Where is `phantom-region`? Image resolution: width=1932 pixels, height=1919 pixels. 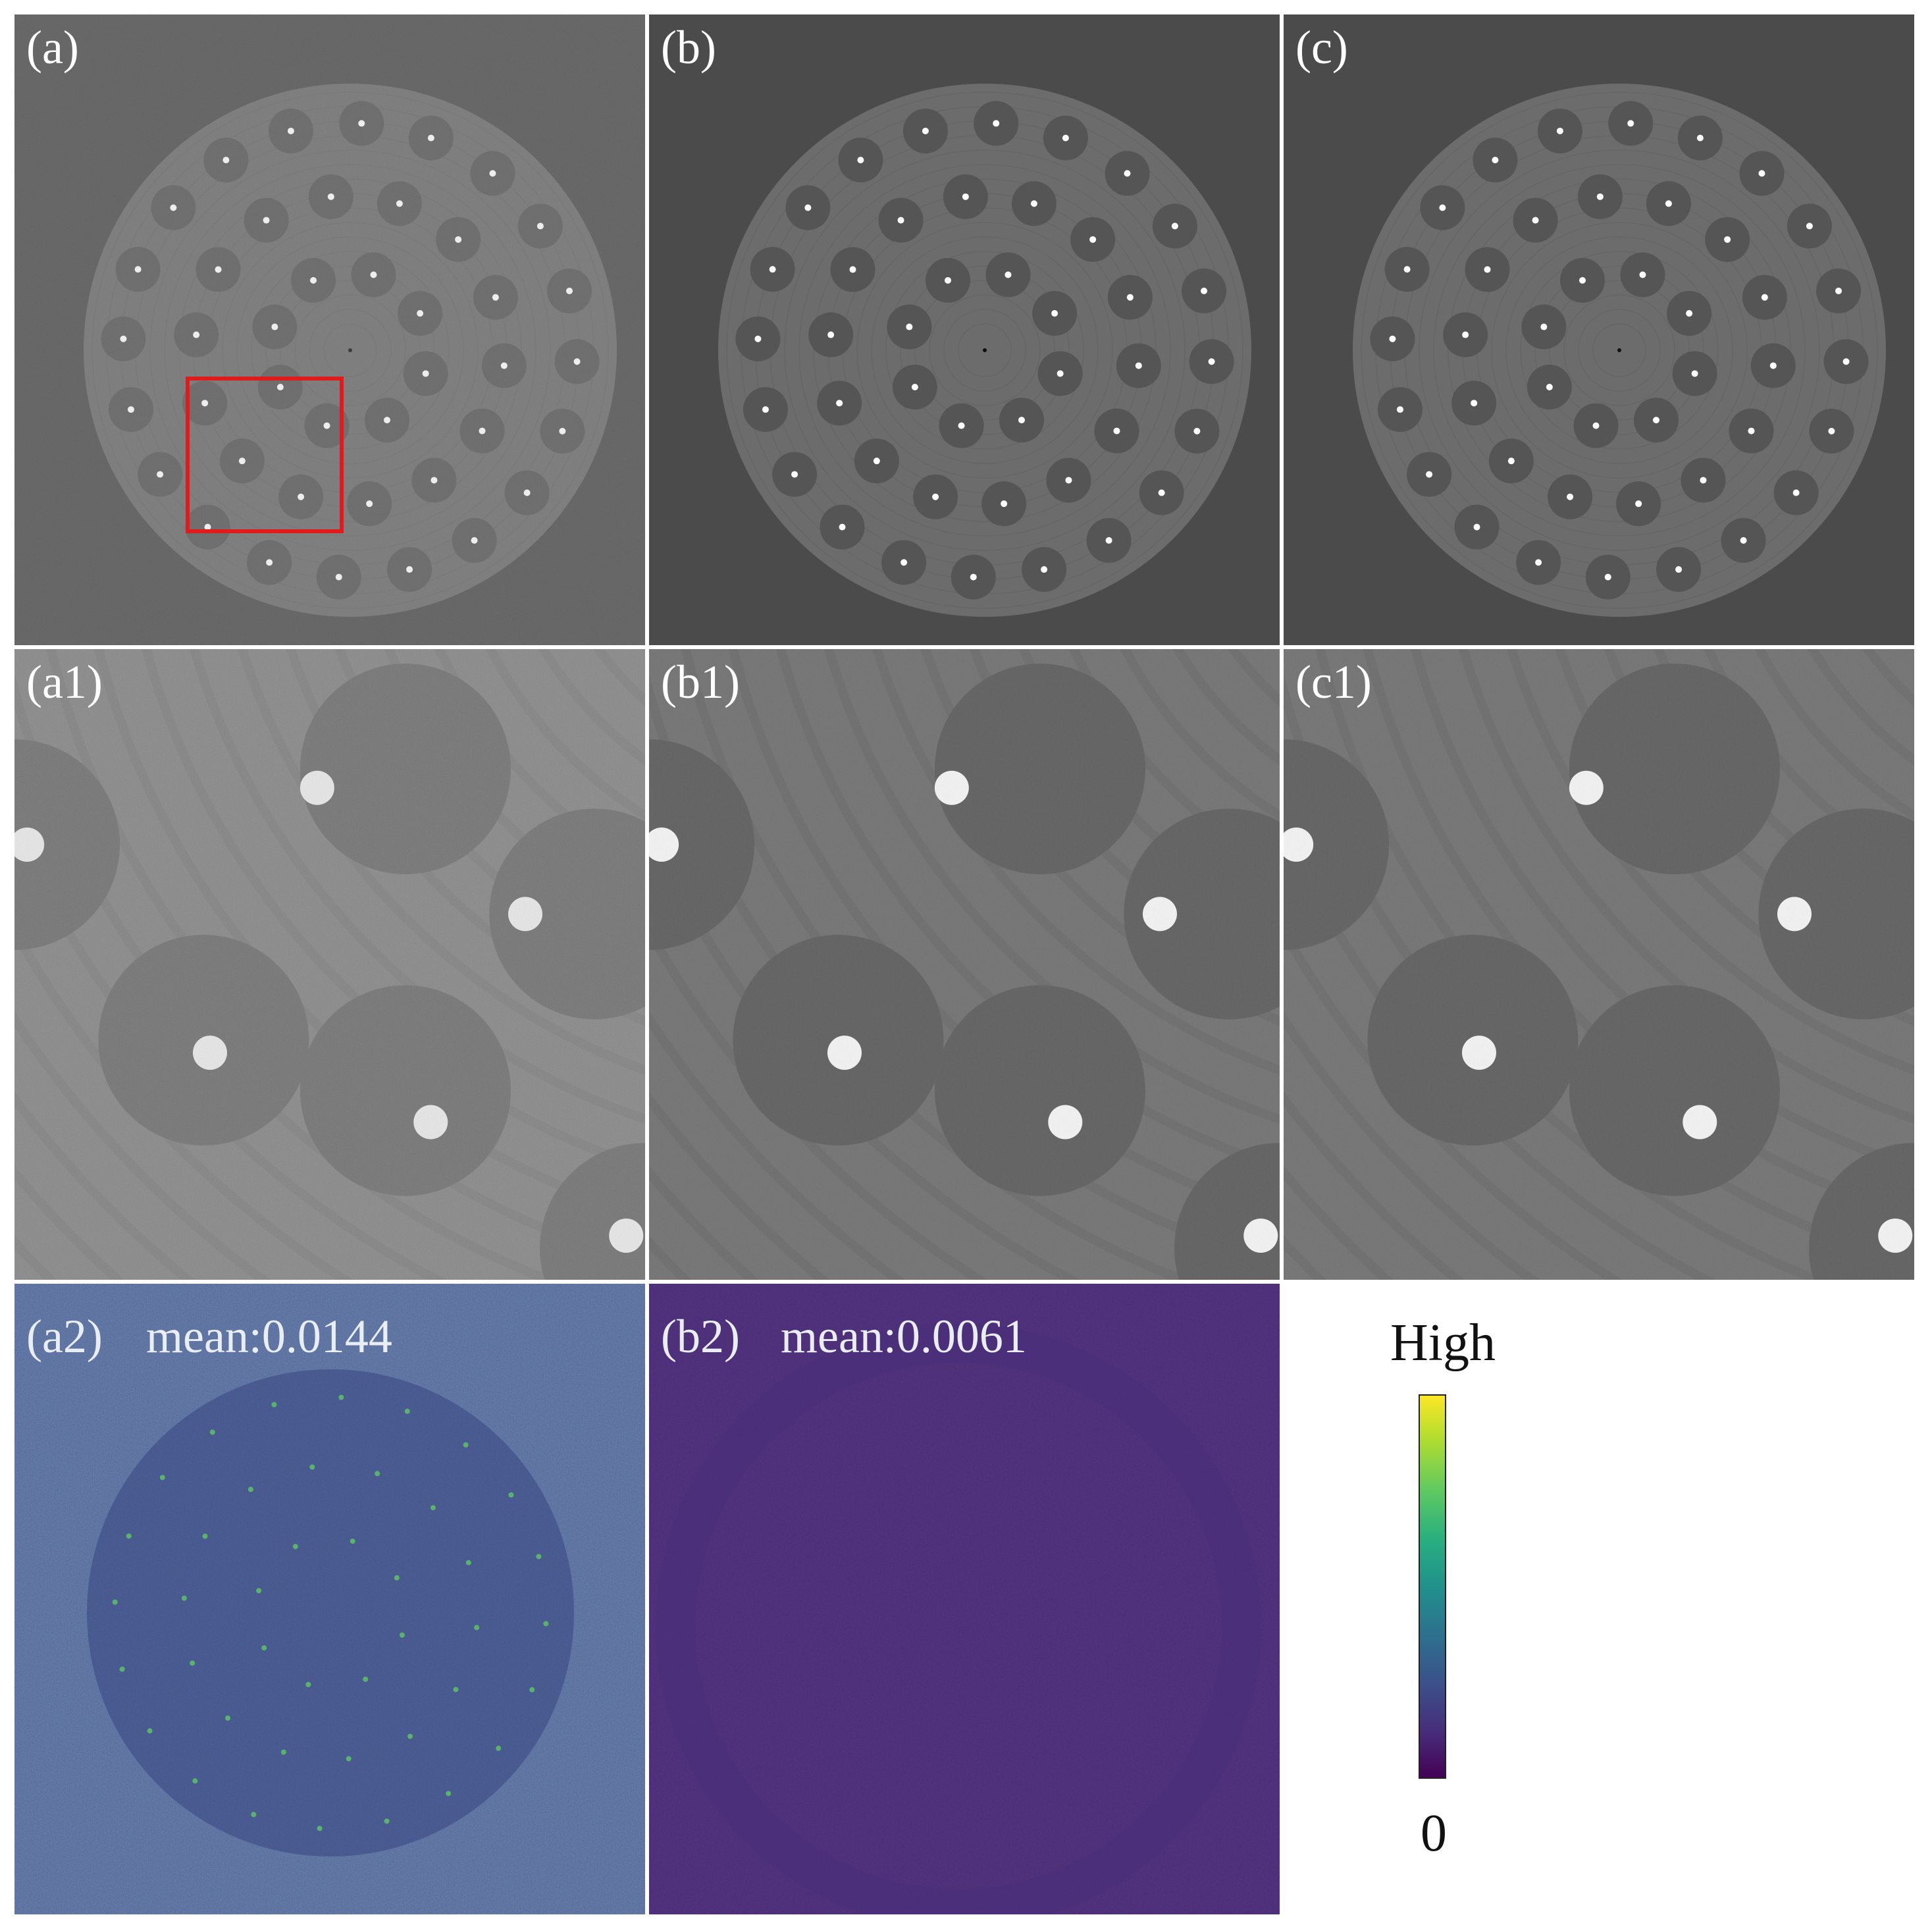
phantom-region is located at coordinates (330, 1612).